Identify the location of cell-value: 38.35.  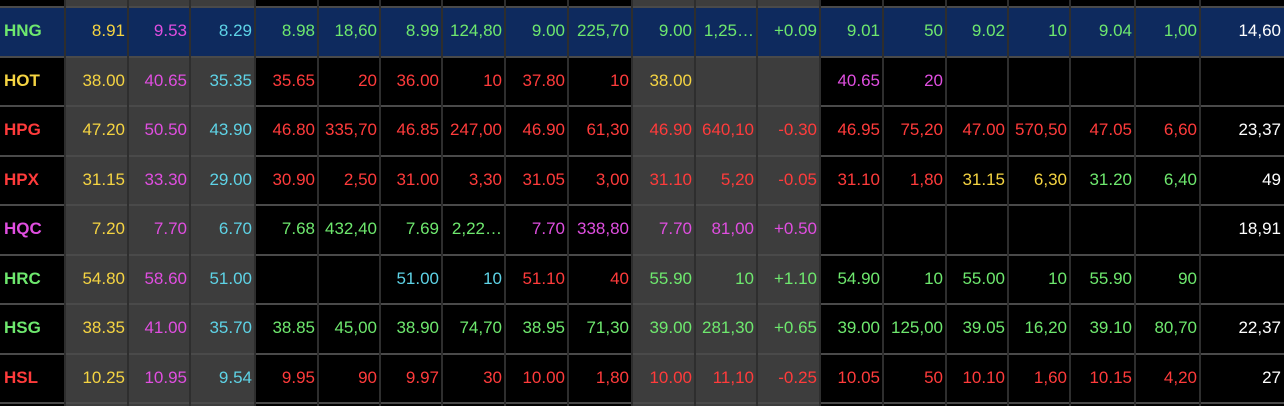
(103, 327).